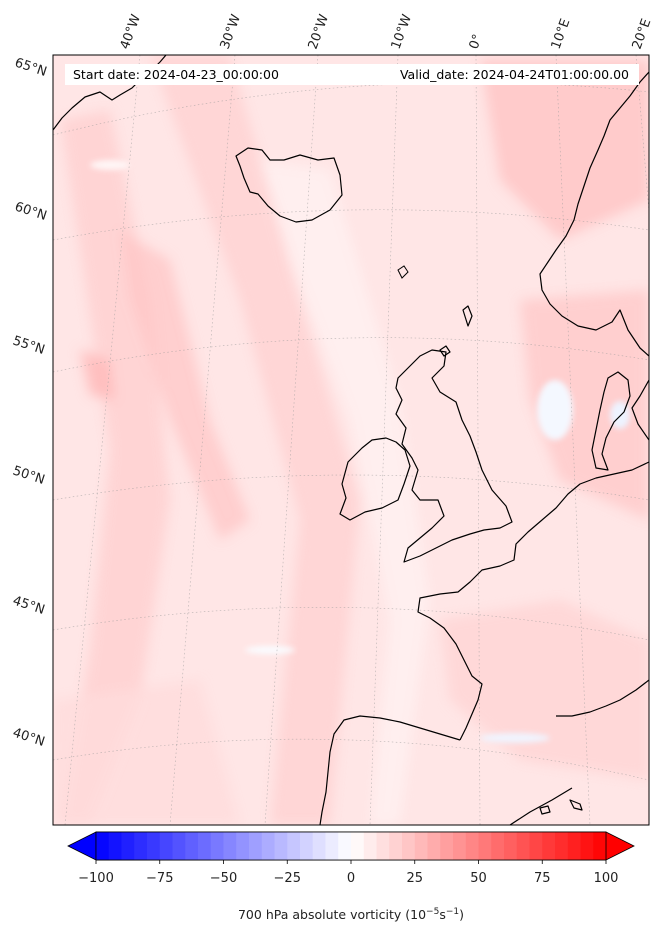 This screenshot has height=936, width=659. What do you see at coordinates (642, 34) in the screenshot?
I see `lon-label: 20°E` at bounding box center [642, 34].